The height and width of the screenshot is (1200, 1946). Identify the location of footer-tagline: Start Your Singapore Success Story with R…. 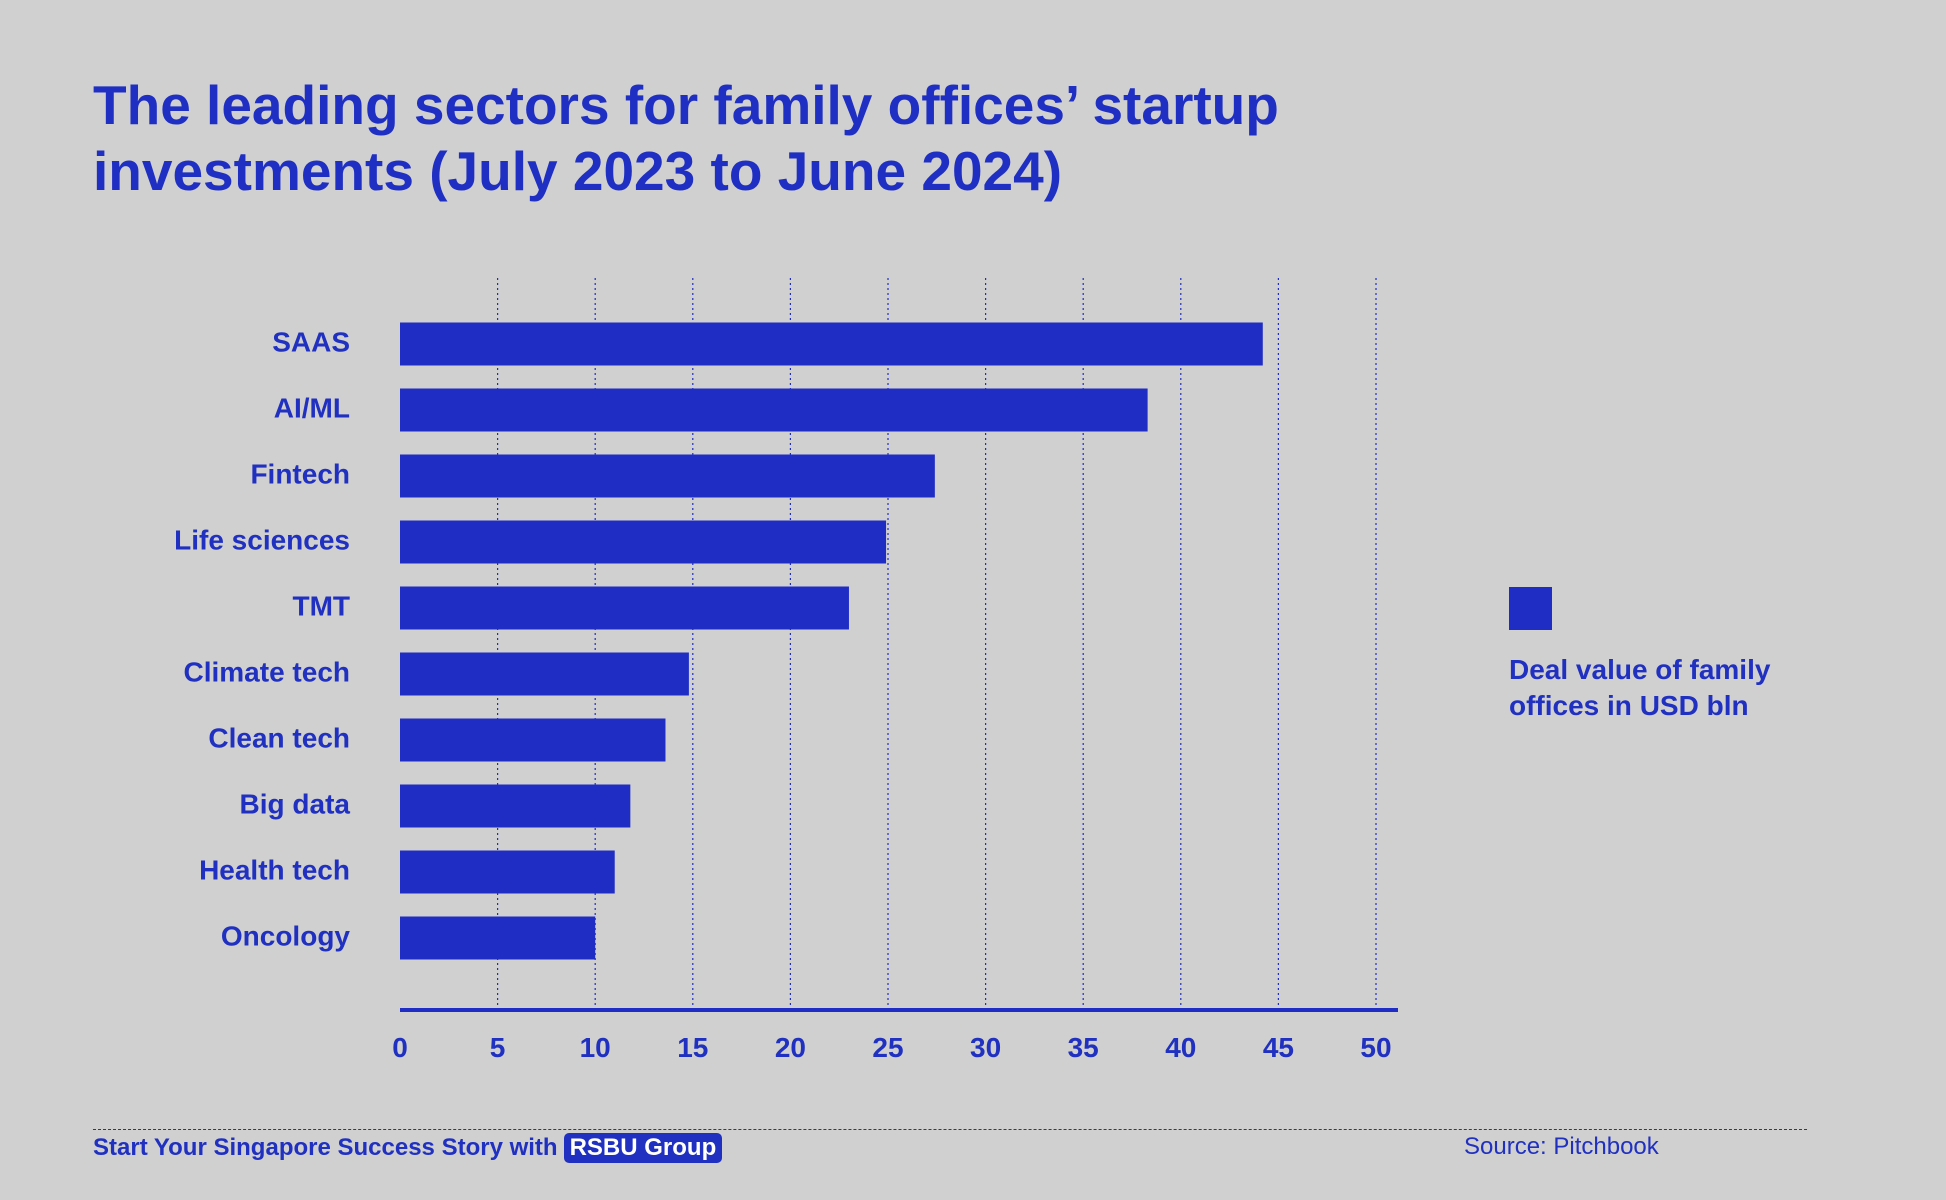
(408, 1148).